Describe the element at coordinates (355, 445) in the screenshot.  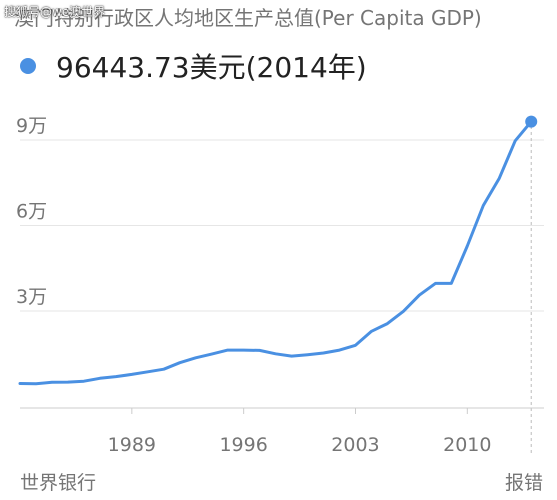
I see `x-tick-label: 2003` at that location.